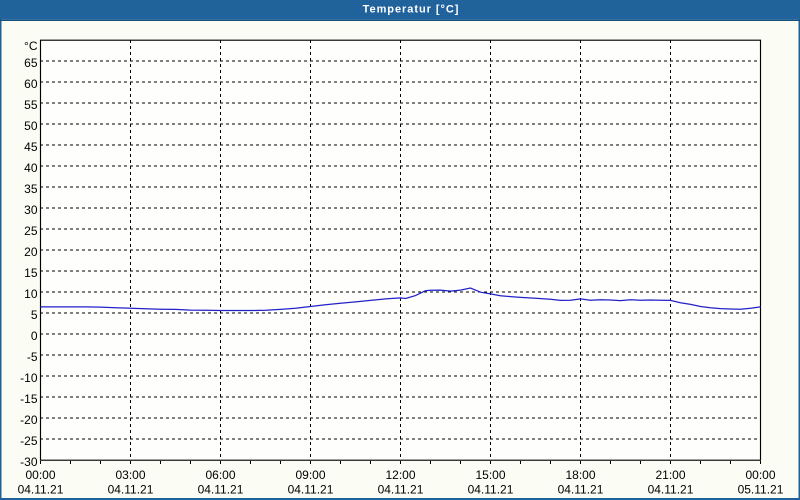 This screenshot has height=500, width=800. Describe the element at coordinates (490, 475) in the screenshot. I see `svg-text: 15:00` at that location.